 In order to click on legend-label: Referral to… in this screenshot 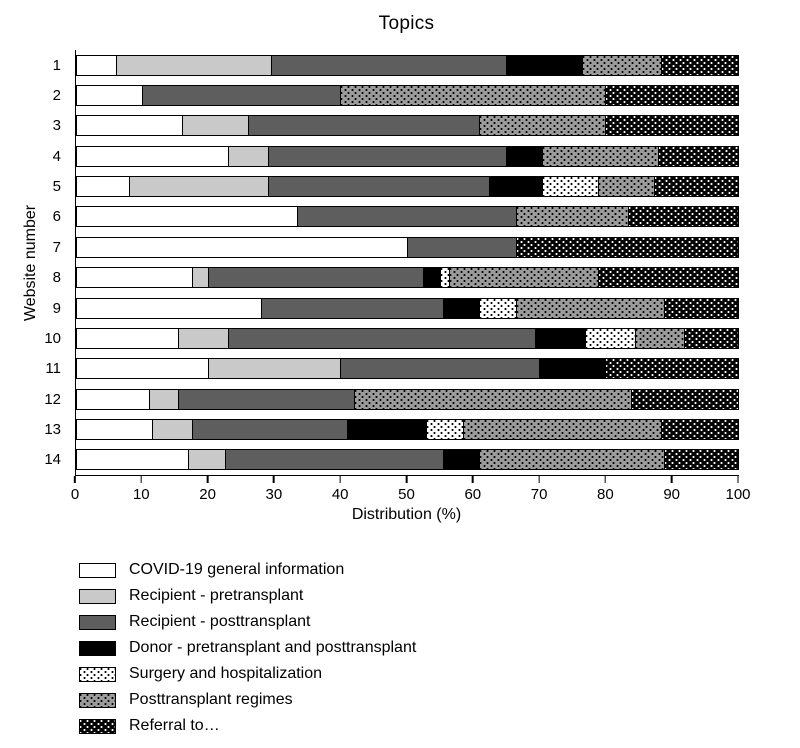, I will do `click(174, 725)`.